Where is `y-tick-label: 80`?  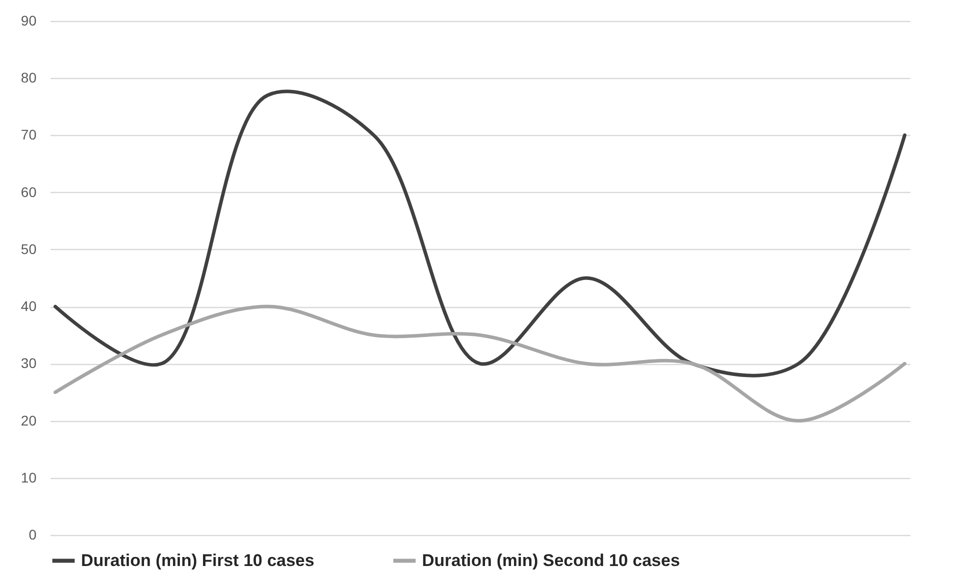 y-tick-label: 80 is located at coordinates (28, 78).